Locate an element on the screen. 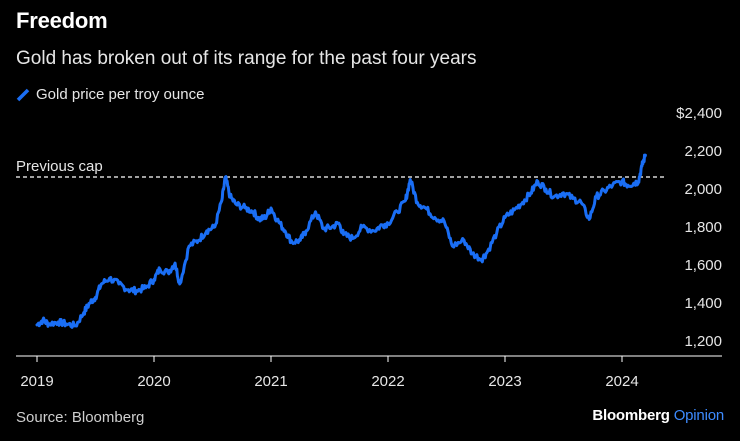 This screenshot has height=441, width=740. y-tick-label: 1,600 is located at coordinates (703, 265).